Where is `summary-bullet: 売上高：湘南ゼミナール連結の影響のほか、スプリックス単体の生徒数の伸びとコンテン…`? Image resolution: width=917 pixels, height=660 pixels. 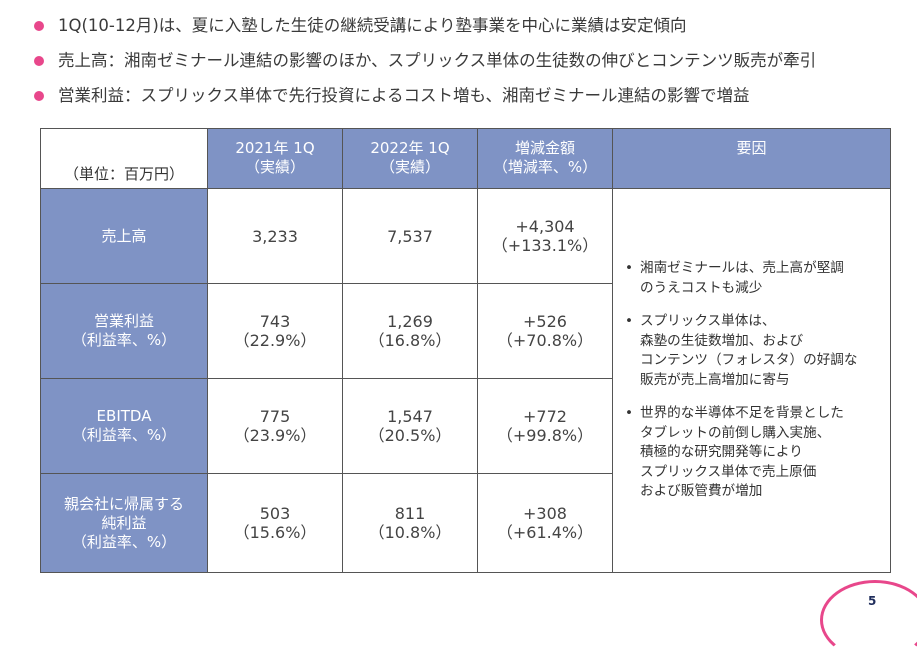 summary-bullet: 売上高：湘南ゼミナール連結の影響のほか、スプリックス単体の生徒数の伸びとコンテン… is located at coordinates (470, 66).